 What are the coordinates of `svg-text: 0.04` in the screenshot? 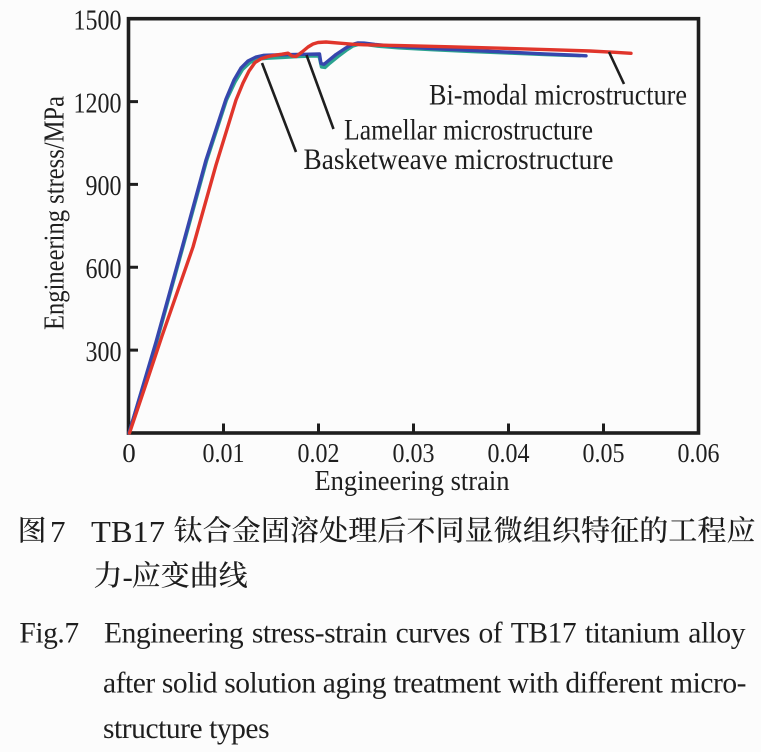 It's located at (509, 453).